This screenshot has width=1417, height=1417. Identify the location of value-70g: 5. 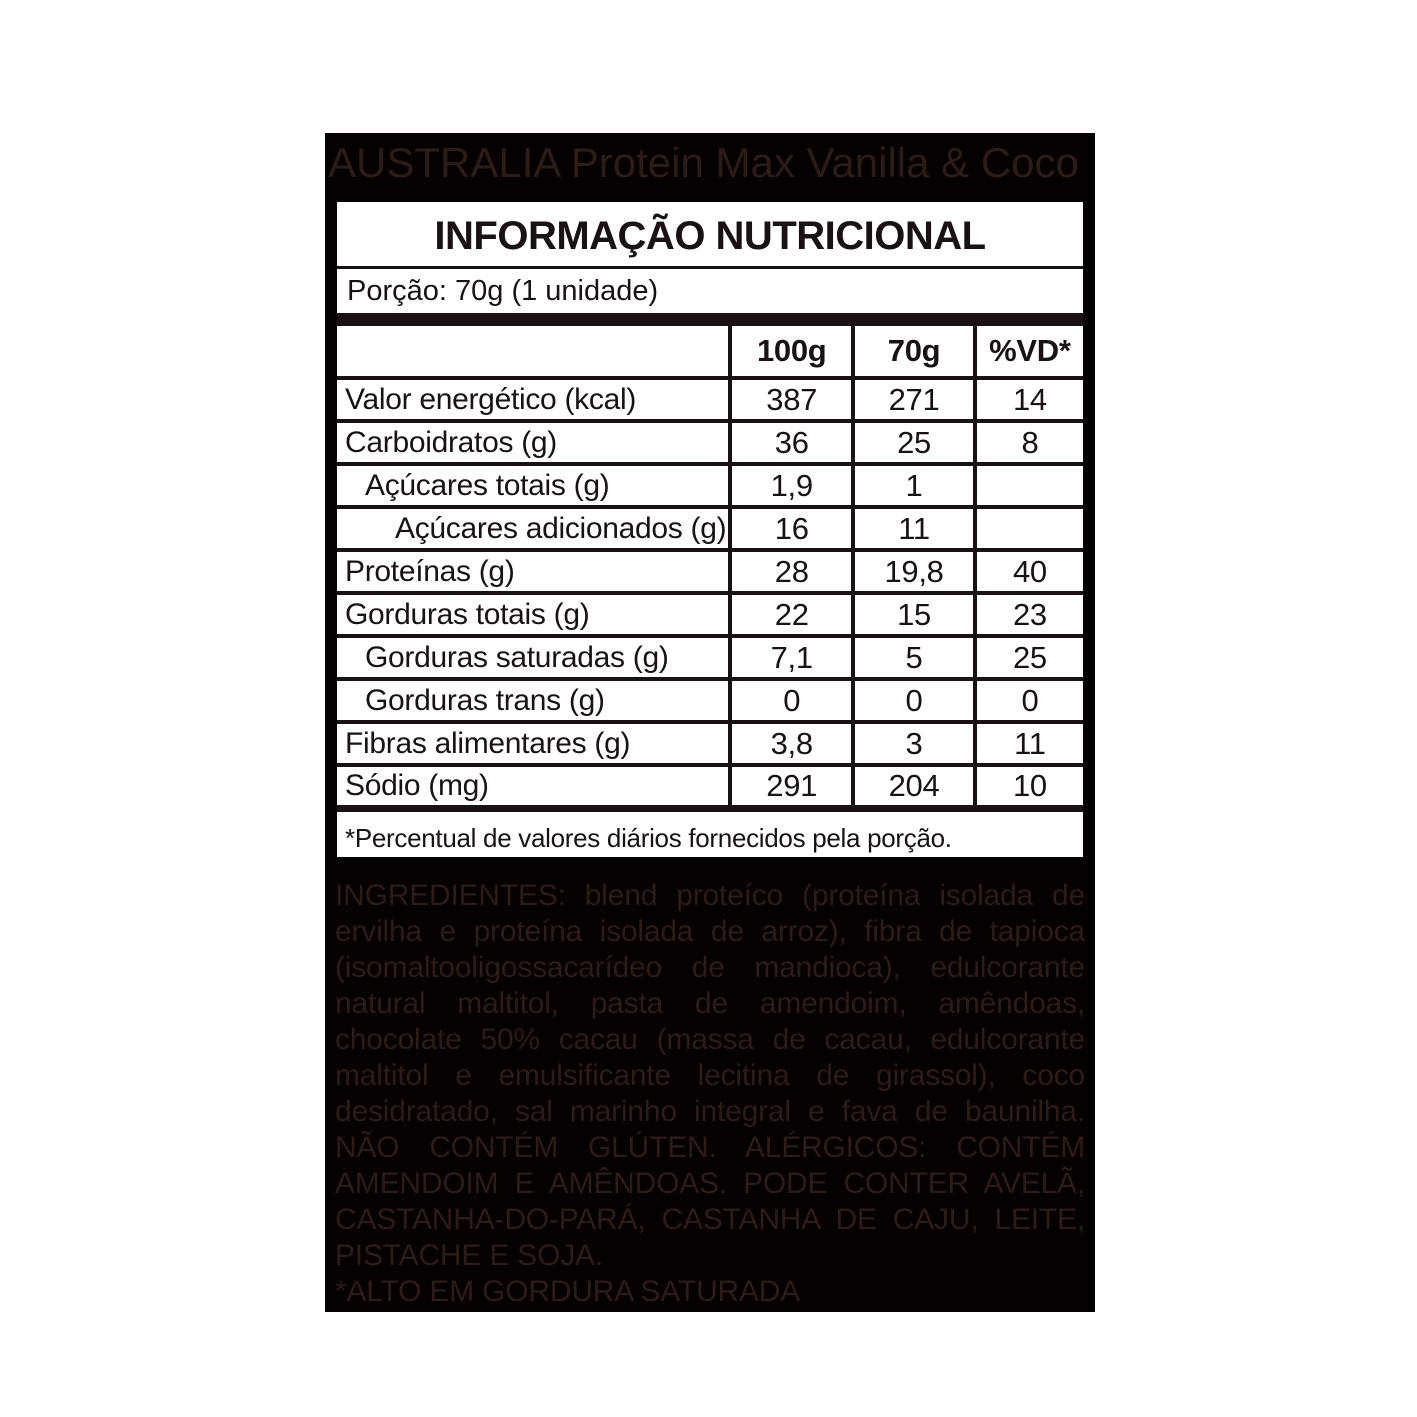
(913, 658).